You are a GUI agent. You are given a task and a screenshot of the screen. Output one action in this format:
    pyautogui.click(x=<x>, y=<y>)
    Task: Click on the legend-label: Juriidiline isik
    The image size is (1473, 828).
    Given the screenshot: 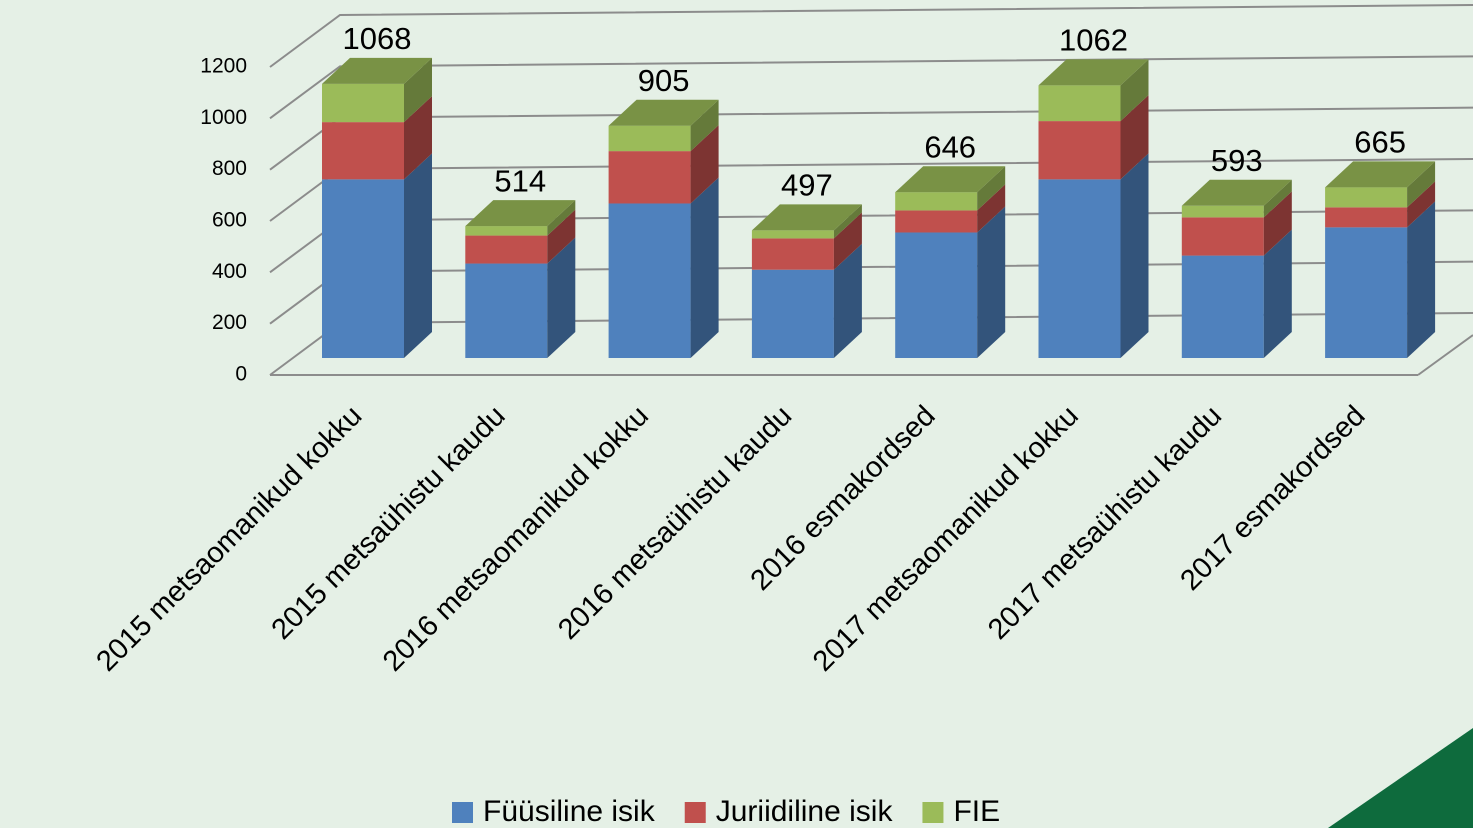 What is the action you would take?
    pyautogui.click(x=805, y=811)
    